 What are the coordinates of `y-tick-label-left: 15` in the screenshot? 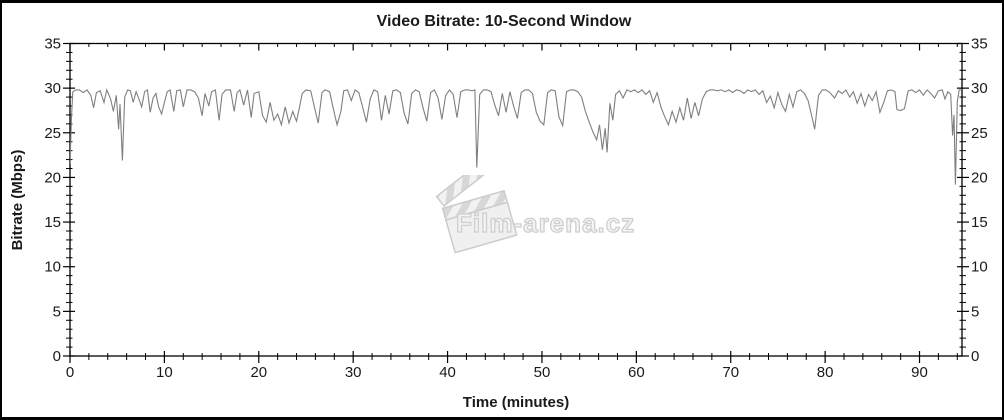 It's located at (52, 222).